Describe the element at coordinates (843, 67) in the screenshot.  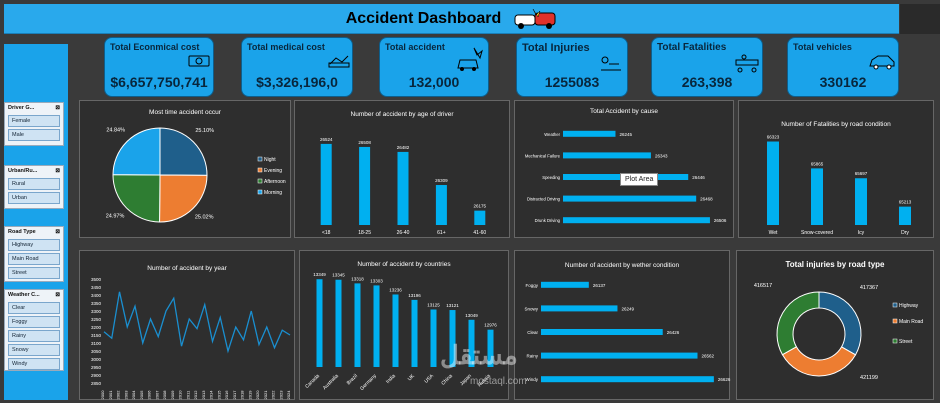
I see `kpi-total-vehicles: Total vehicles 330162` at that location.